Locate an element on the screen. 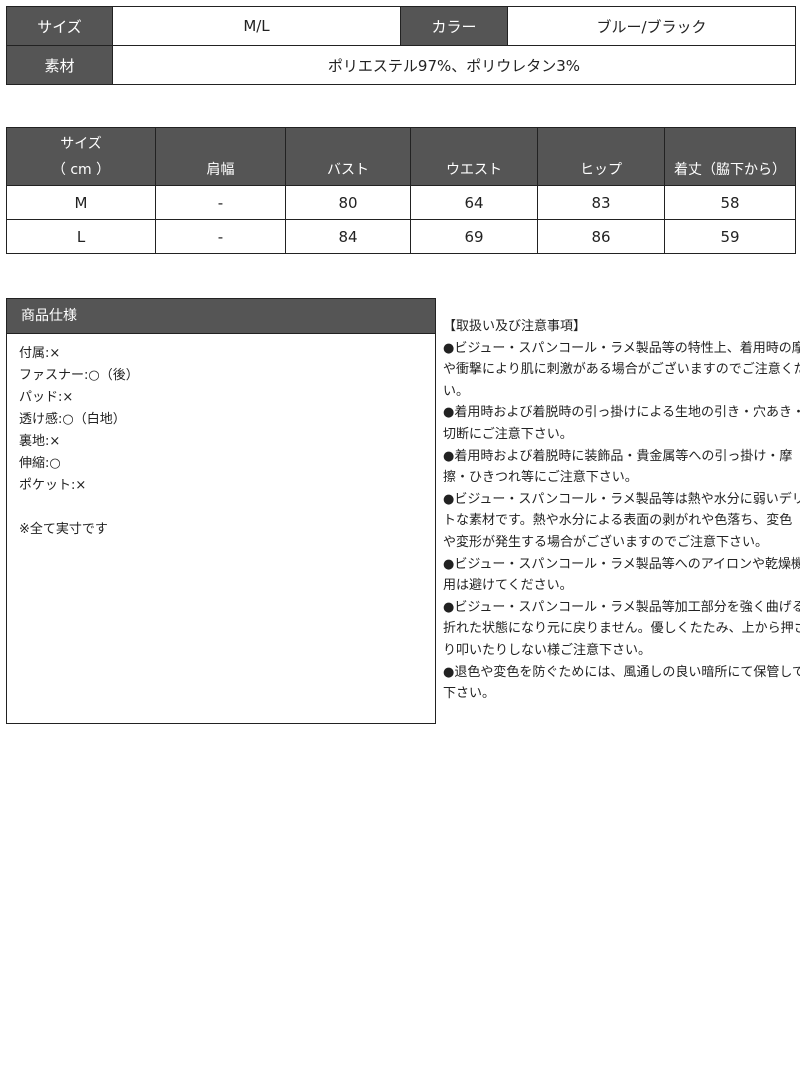 The height and width of the screenshot is (1067, 800). header-waist: ウエスト is located at coordinates (474, 156).